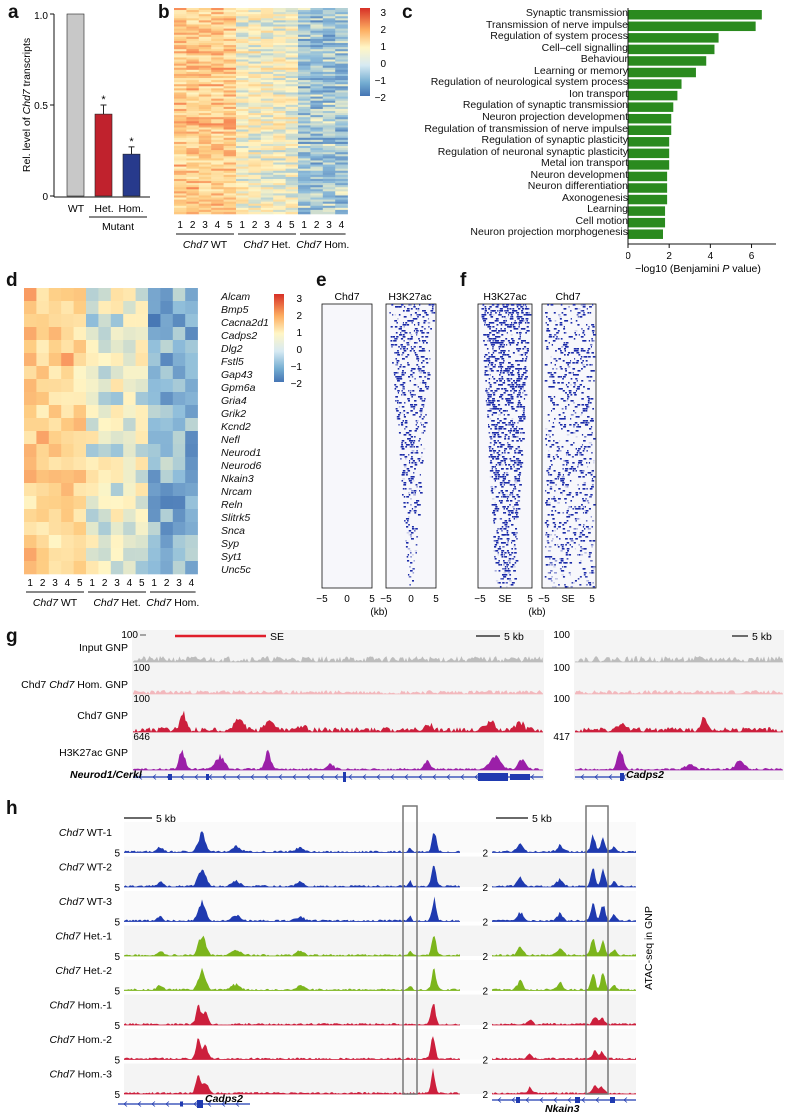 The width and height of the screenshot is (788, 1116). What do you see at coordinates (85, 833) in the screenshot?
I see `h-track-label: Chd7 WT-1` at bounding box center [85, 833].